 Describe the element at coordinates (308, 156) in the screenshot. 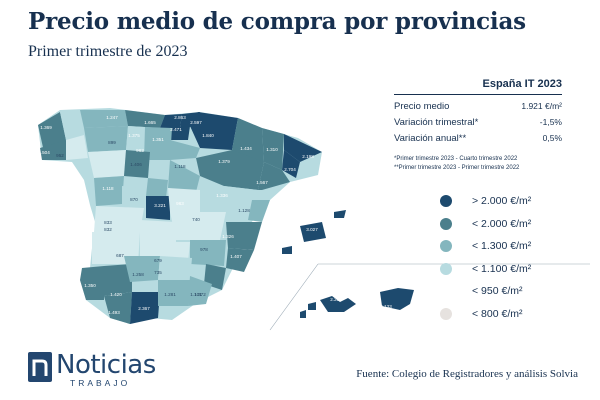

I see `province-value-label: 2.198` at that location.